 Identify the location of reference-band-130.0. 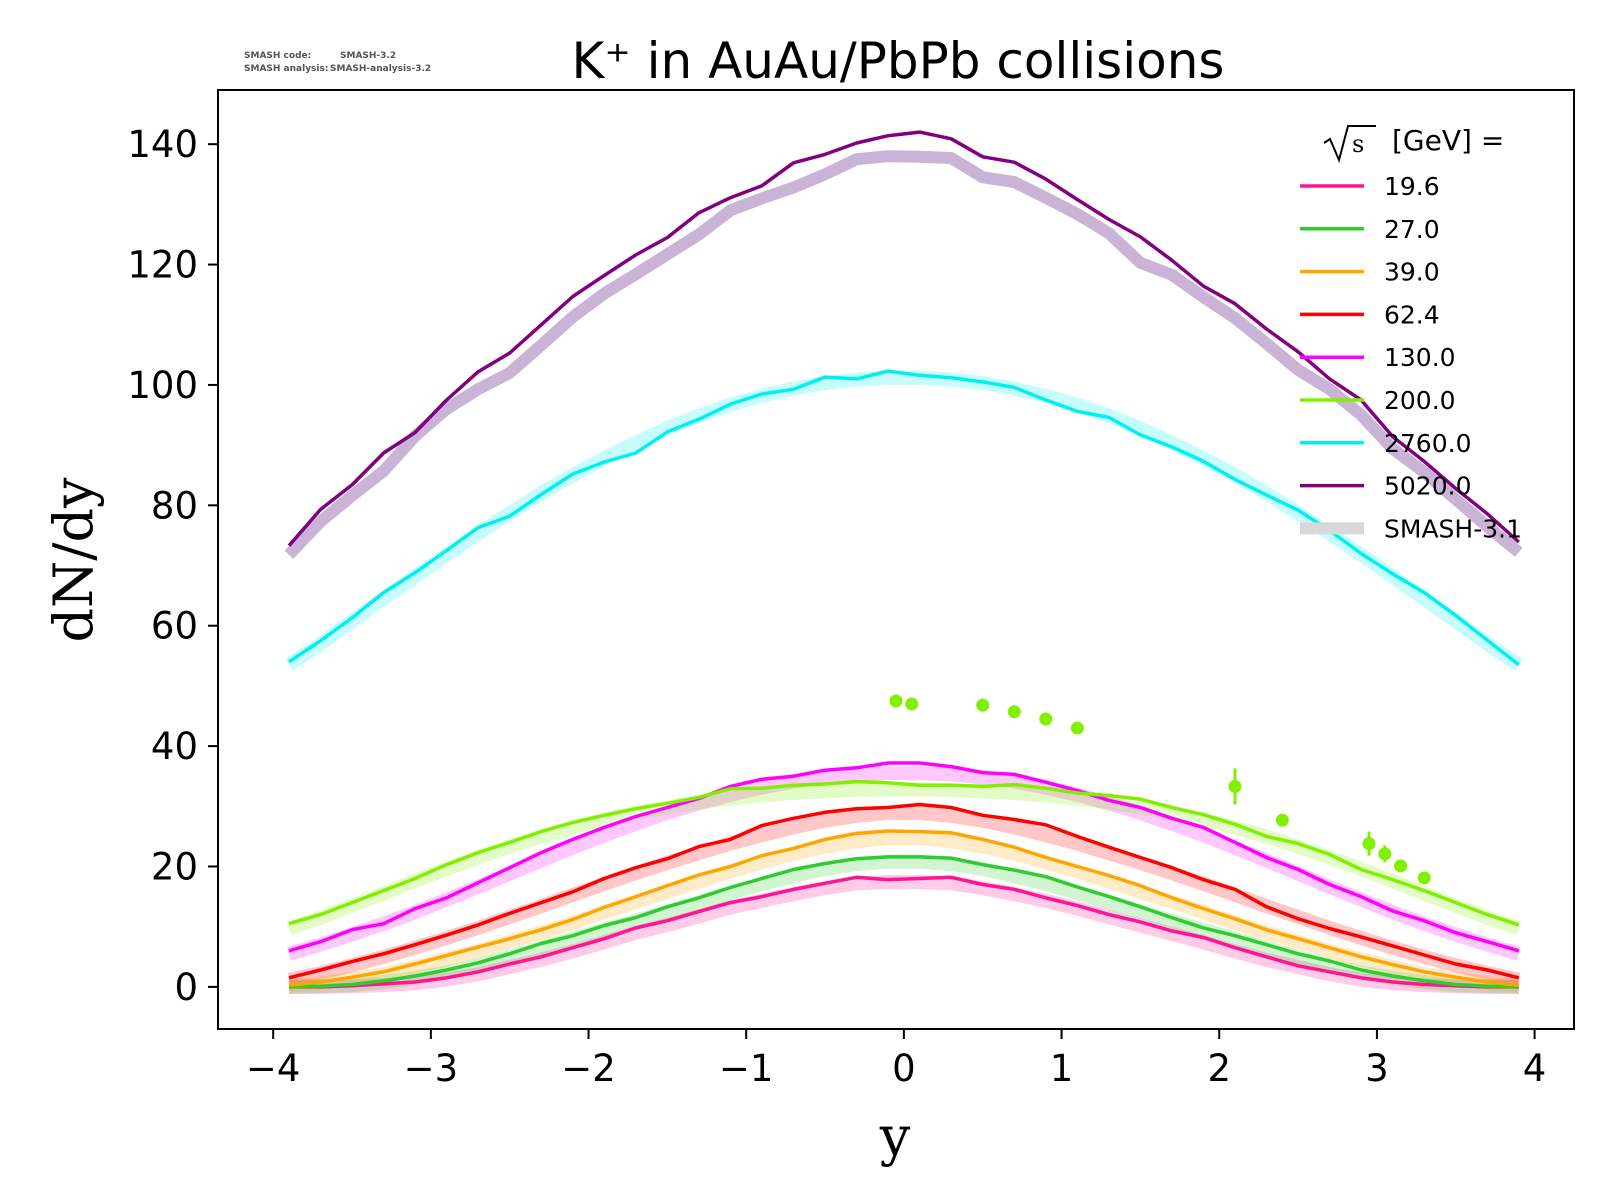
(904, 863).